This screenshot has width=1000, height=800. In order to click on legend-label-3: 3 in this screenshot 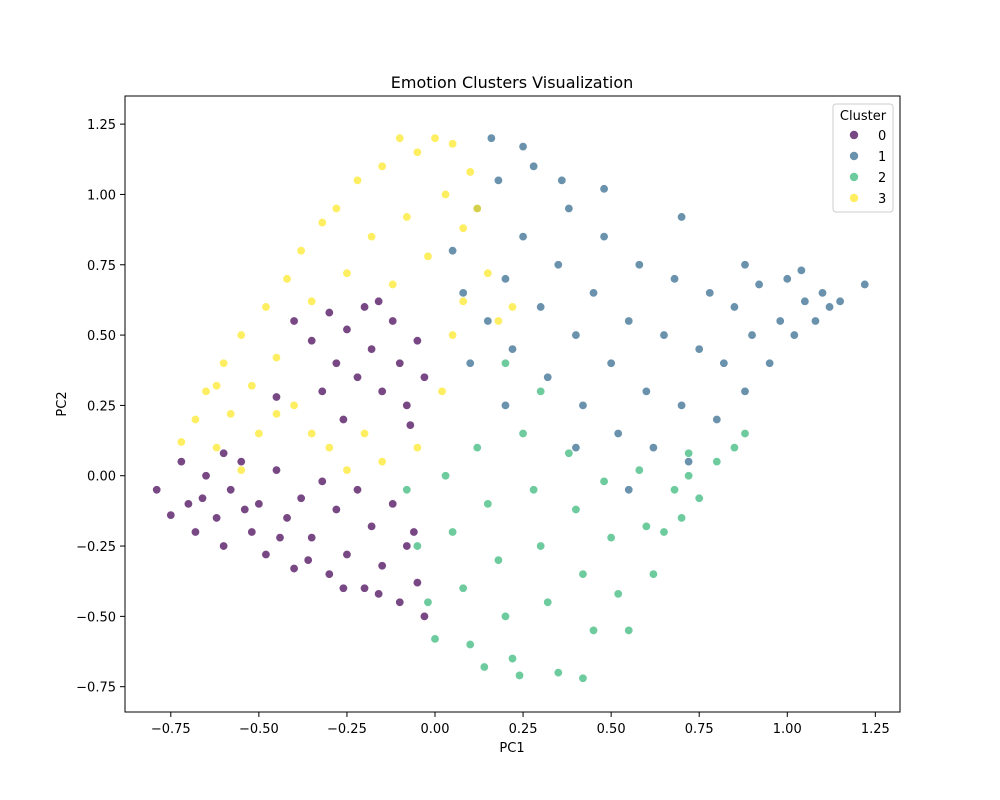, I will do `click(882, 199)`.